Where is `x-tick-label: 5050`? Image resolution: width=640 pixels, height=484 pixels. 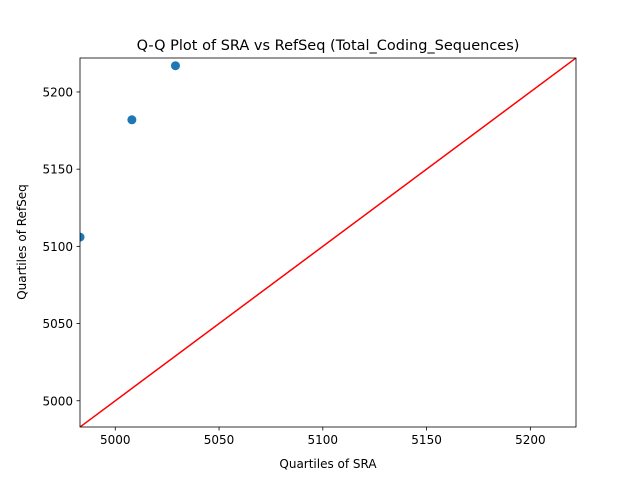
x-tick-label: 5050 is located at coordinates (219, 440).